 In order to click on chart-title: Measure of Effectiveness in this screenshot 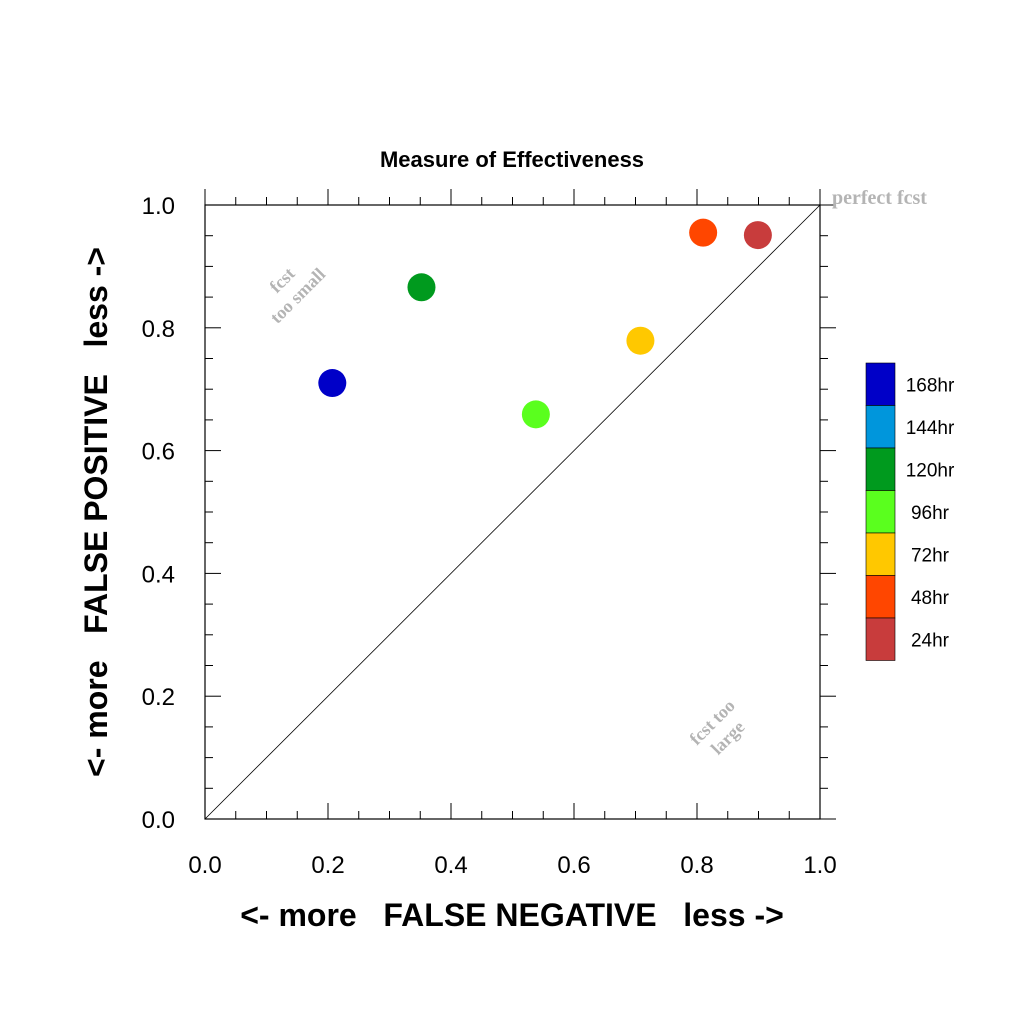, I will do `click(512, 159)`.